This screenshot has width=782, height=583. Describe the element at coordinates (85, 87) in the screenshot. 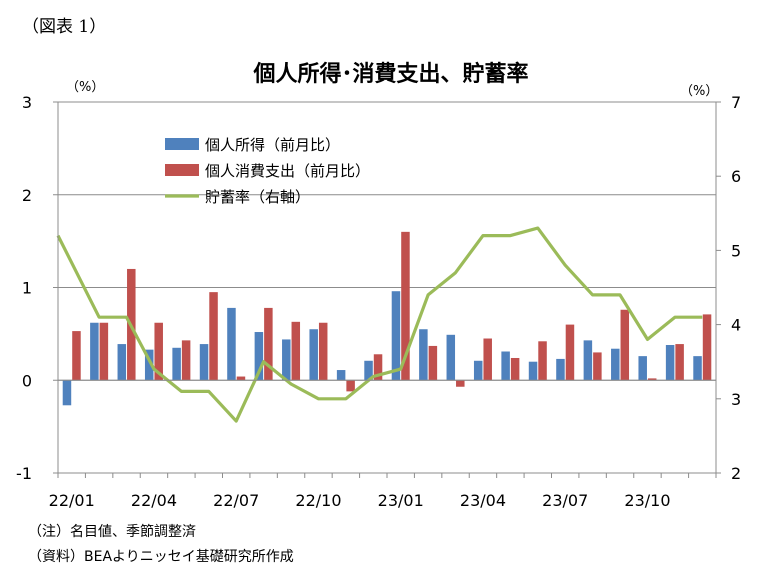

I see `left-axis-unit: （%）` at that location.